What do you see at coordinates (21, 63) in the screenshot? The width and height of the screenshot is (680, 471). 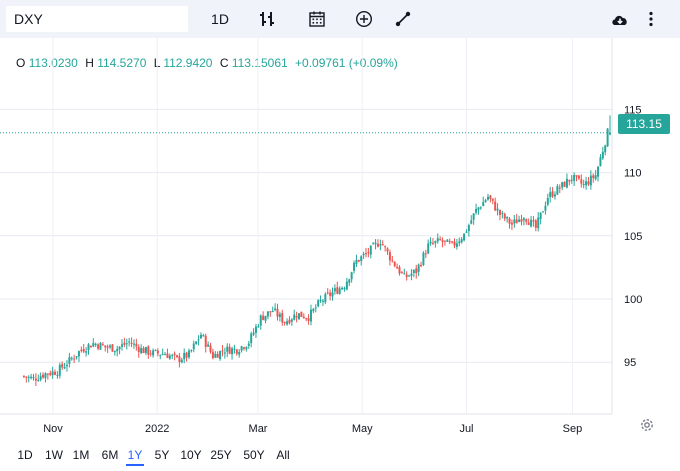 I see `open-label: O` at bounding box center [21, 63].